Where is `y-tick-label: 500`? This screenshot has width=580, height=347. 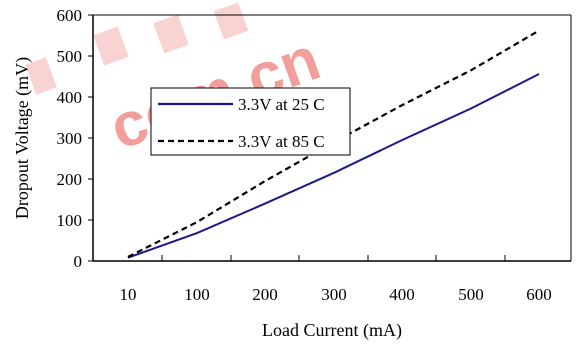
y-tick-label: 500 is located at coordinates (70, 56).